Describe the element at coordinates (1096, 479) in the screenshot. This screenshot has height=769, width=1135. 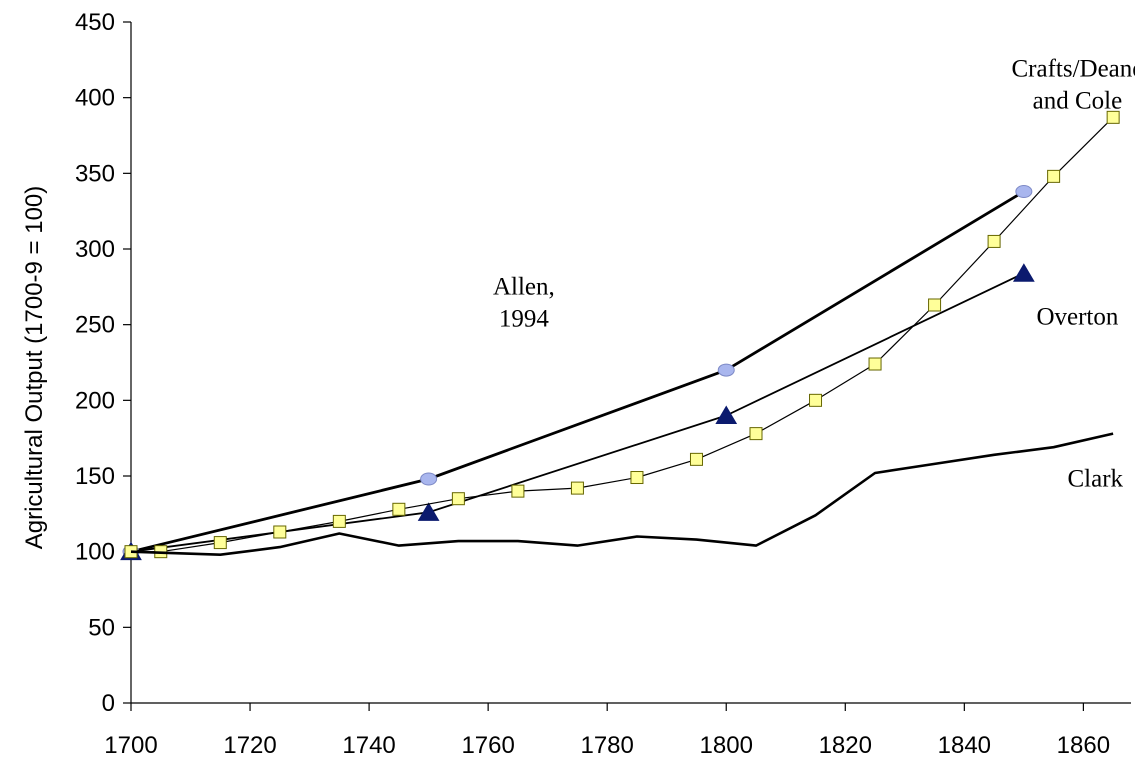
I see `series-label-clark: Clark` at that location.